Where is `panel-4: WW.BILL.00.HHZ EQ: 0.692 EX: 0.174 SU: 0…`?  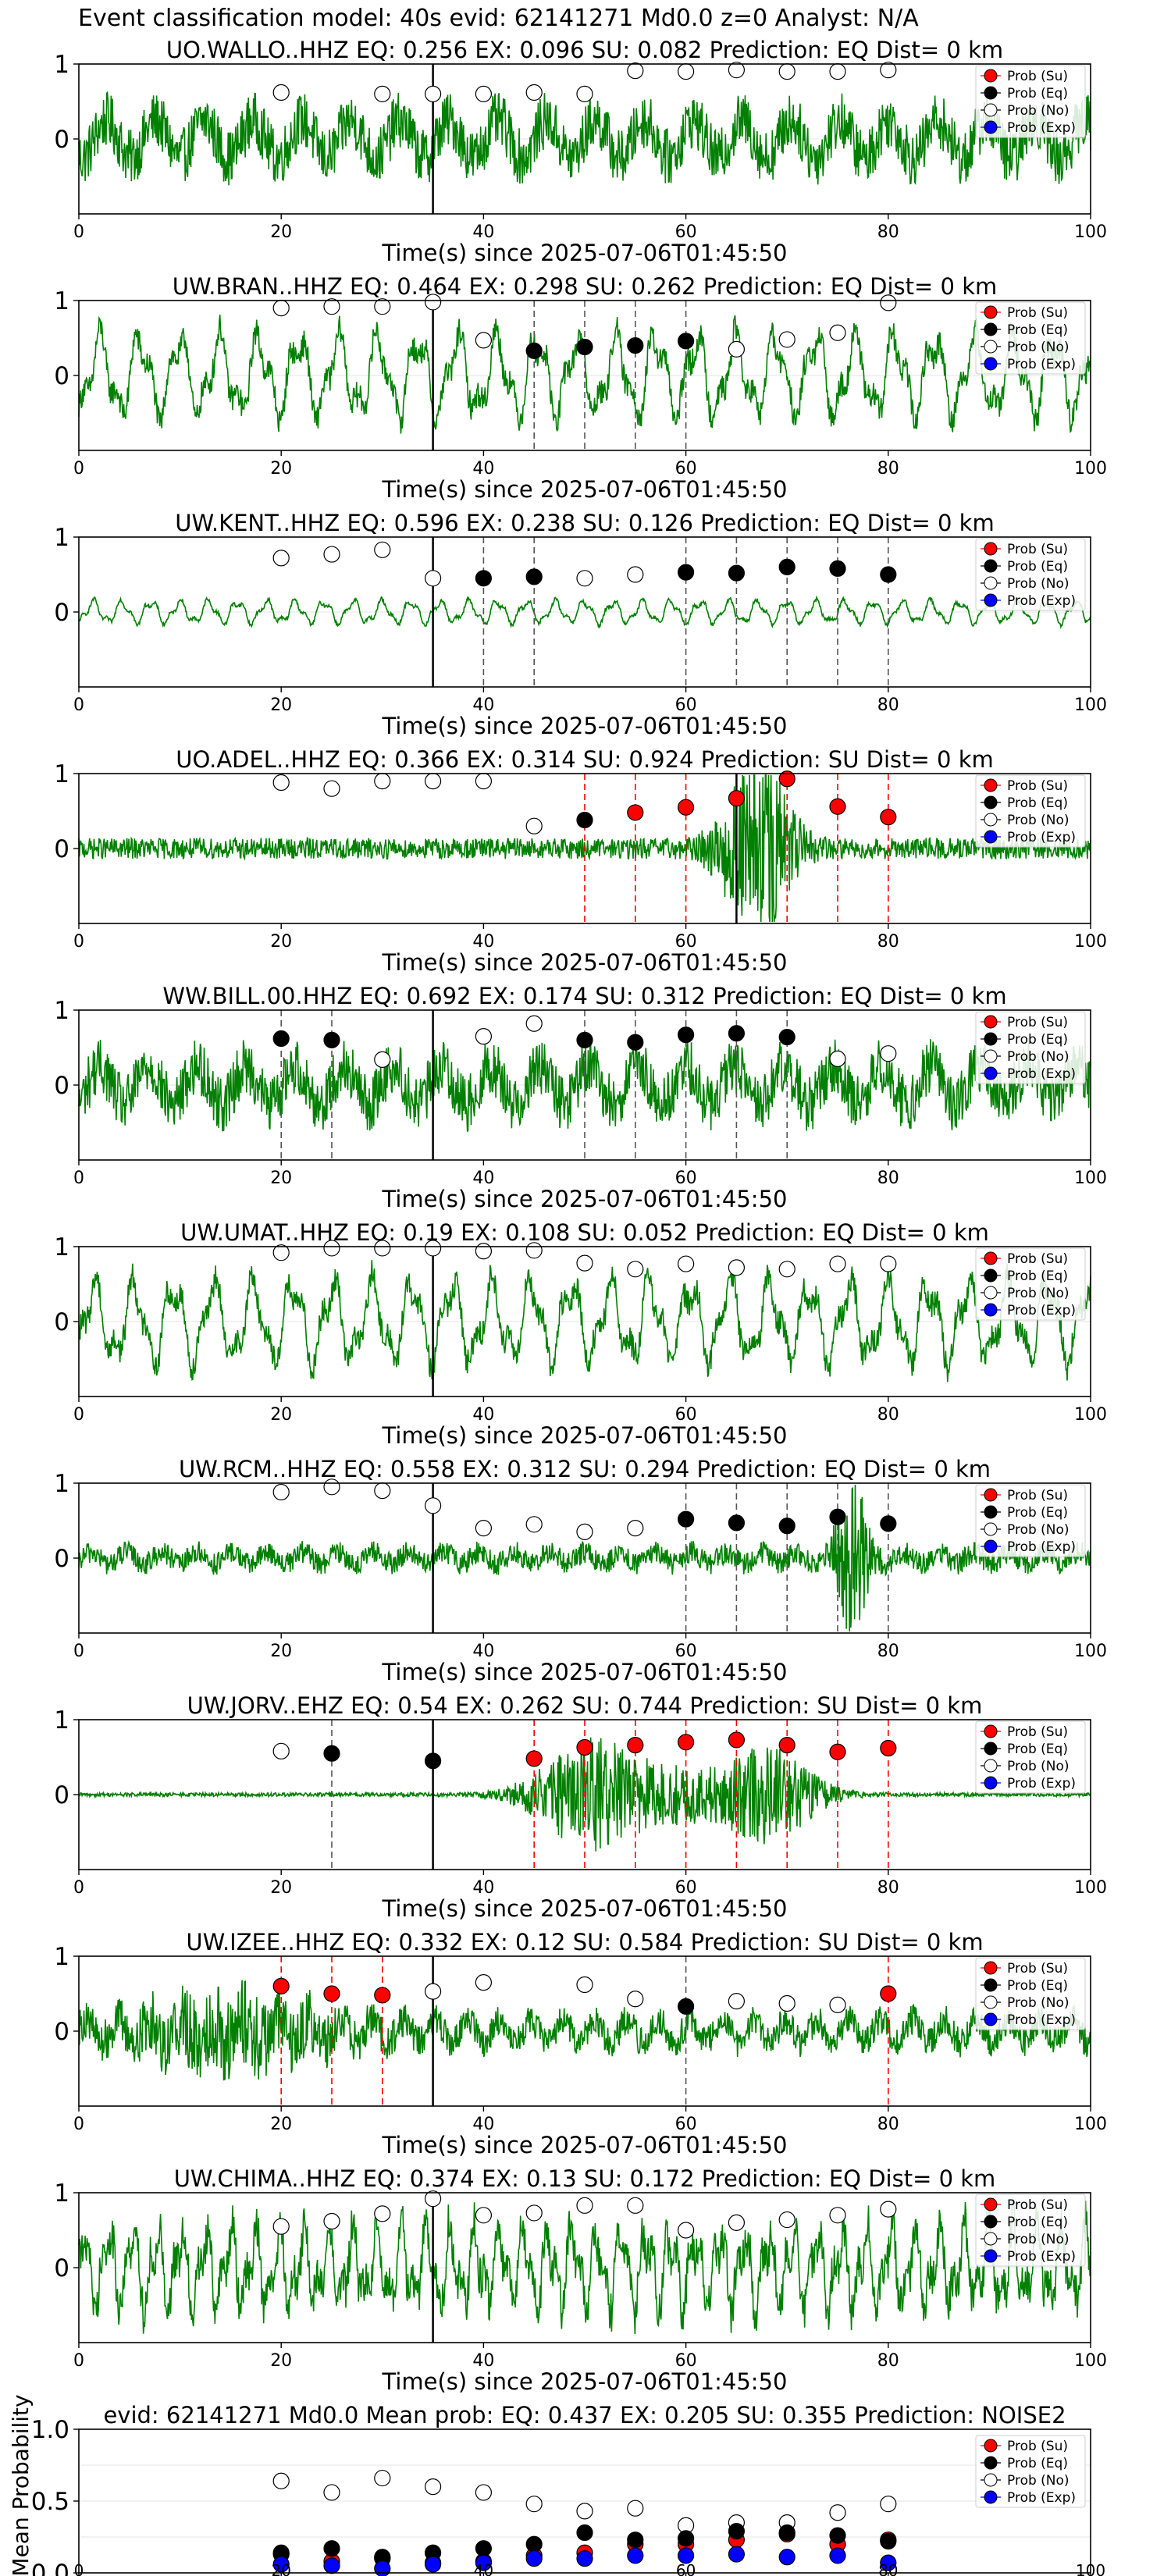 panel-4: WW.BILL.00.HHZ EQ: 0.692 EX: 0.174 SU: 0… is located at coordinates (580, 1097).